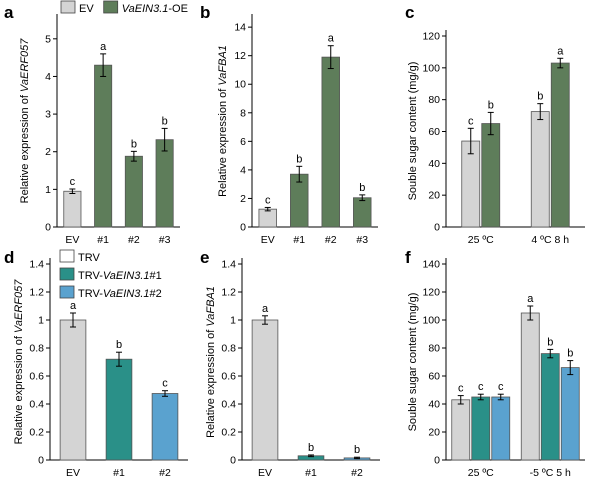 The height and width of the screenshot is (494, 596). Describe the element at coordinates (165, 240) in the screenshot. I see `x-tick-label-a-3: #3` at that location.